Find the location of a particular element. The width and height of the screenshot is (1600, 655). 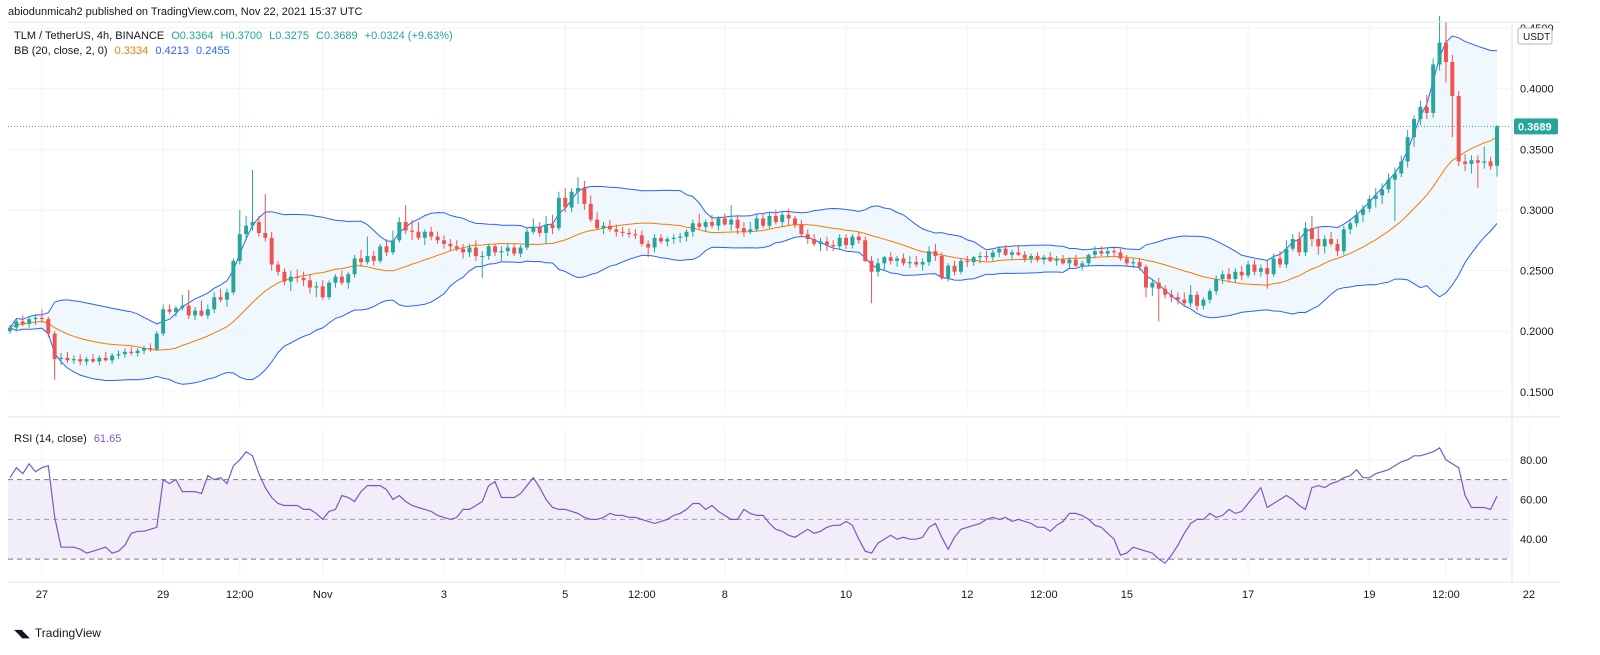

tradingview-footer: ◥◣ TradingView is located at coordinates (57, 633).